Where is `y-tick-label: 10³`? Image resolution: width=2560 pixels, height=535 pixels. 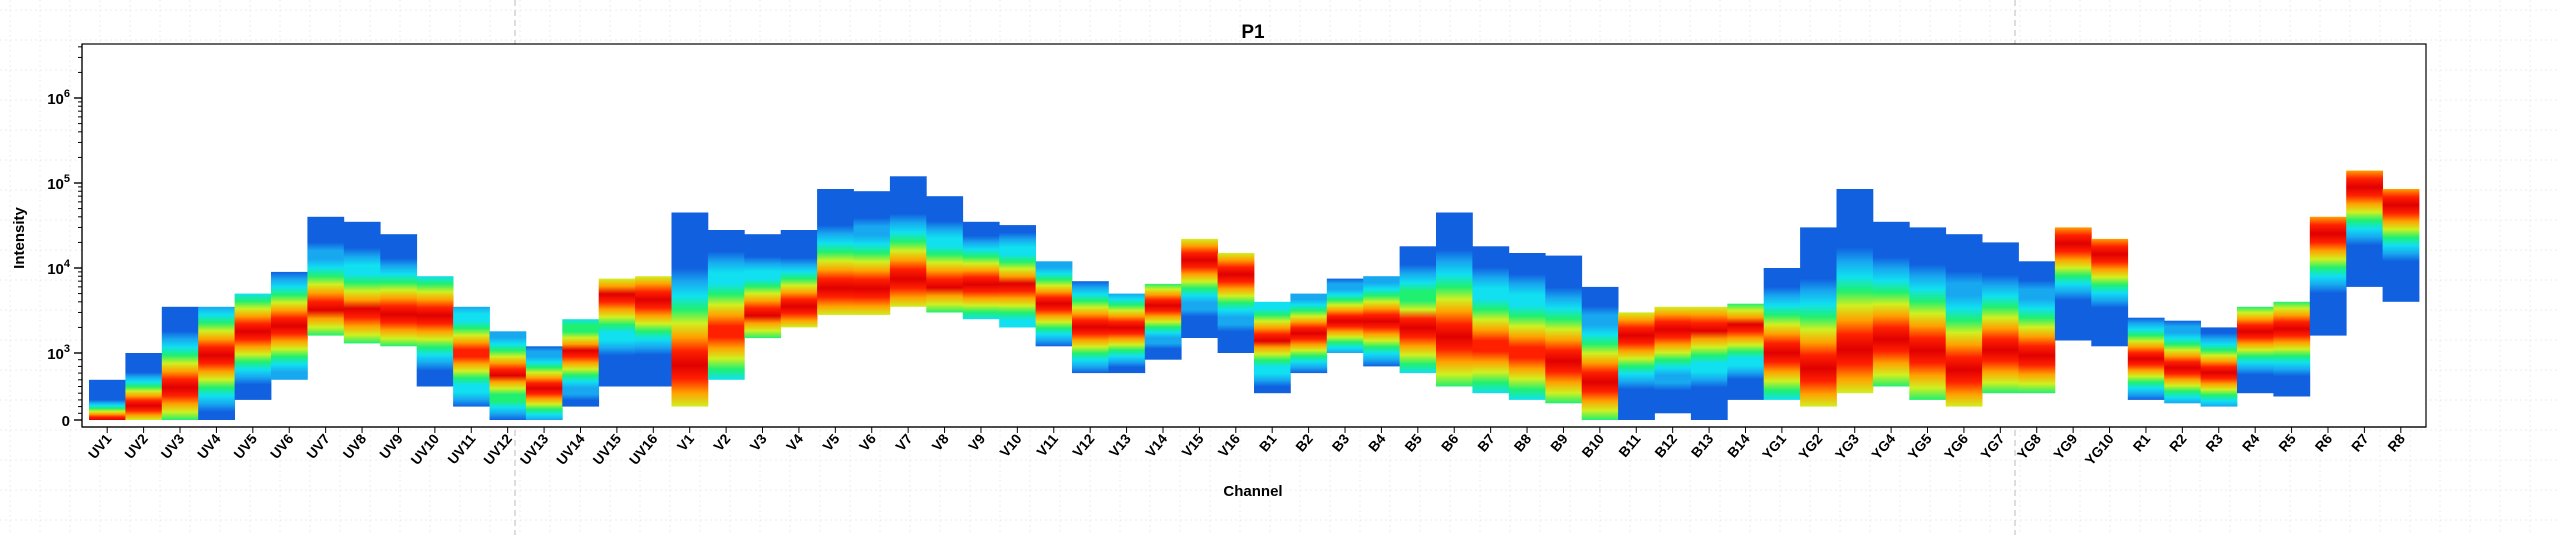
y-tick-label: 10³ is located at coordinates (58, 353).